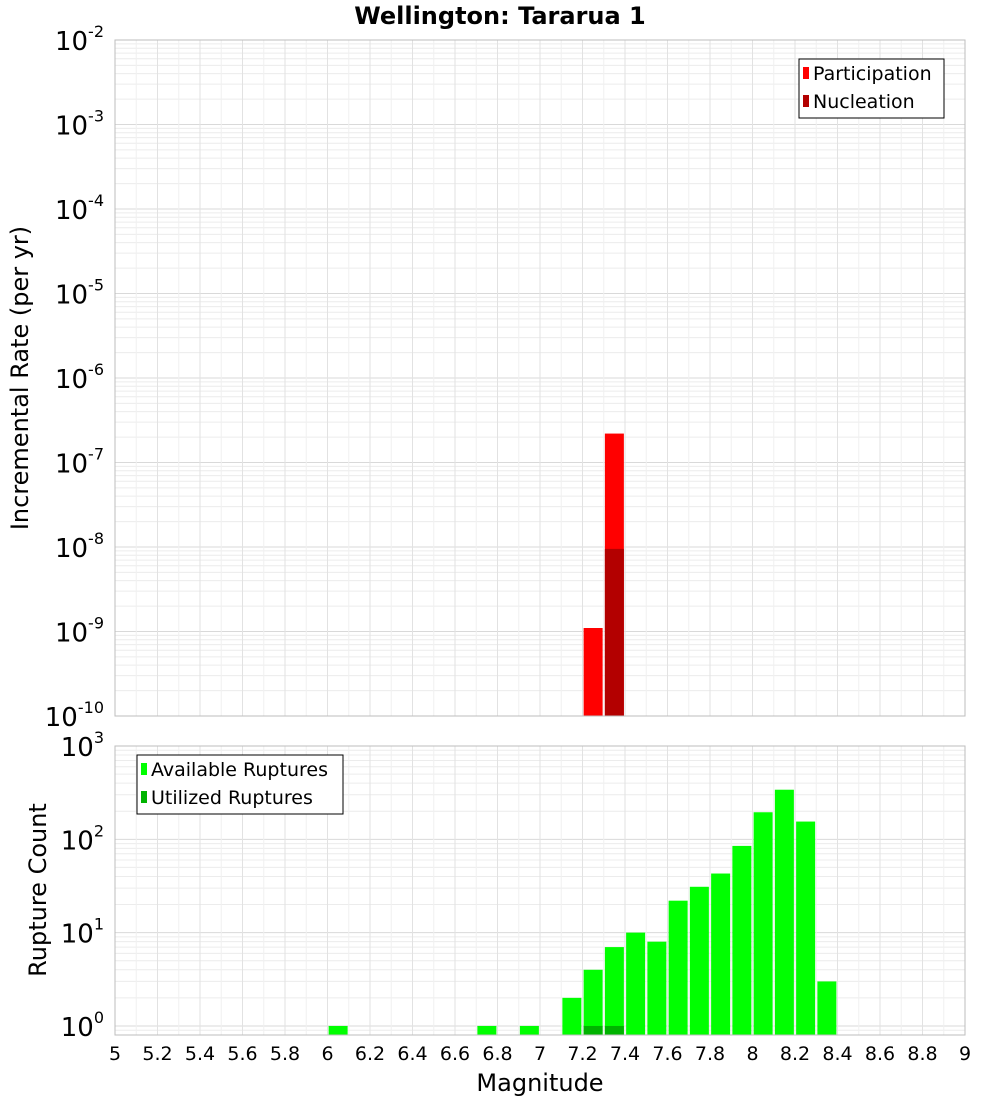 The image size is (1000, 1100). What do you see at coordinates (965, 1054) in the screenshot?
I see `x-tick-label: 9` at bounding box center [965, 1054].